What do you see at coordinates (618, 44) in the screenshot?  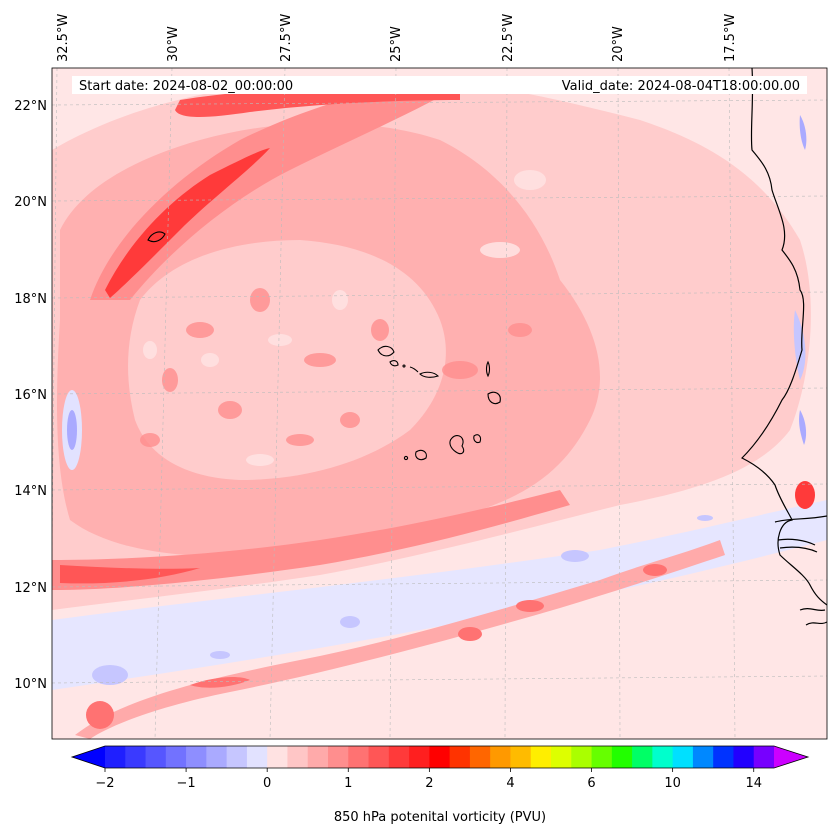 I see `lon-tick-20w: 20°W` at bounding box center [618, 44].